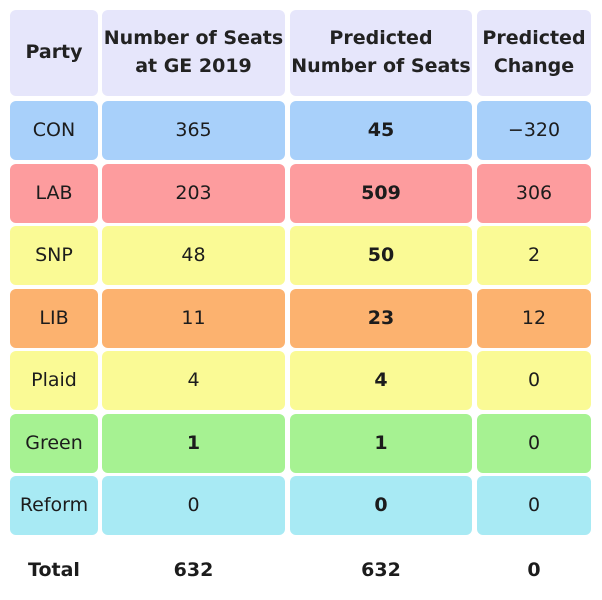  What do you see at coordinates (381, 130) in the screenshot?
I see `predicted-seats-cell: 45` at bounding box center [381, 130].